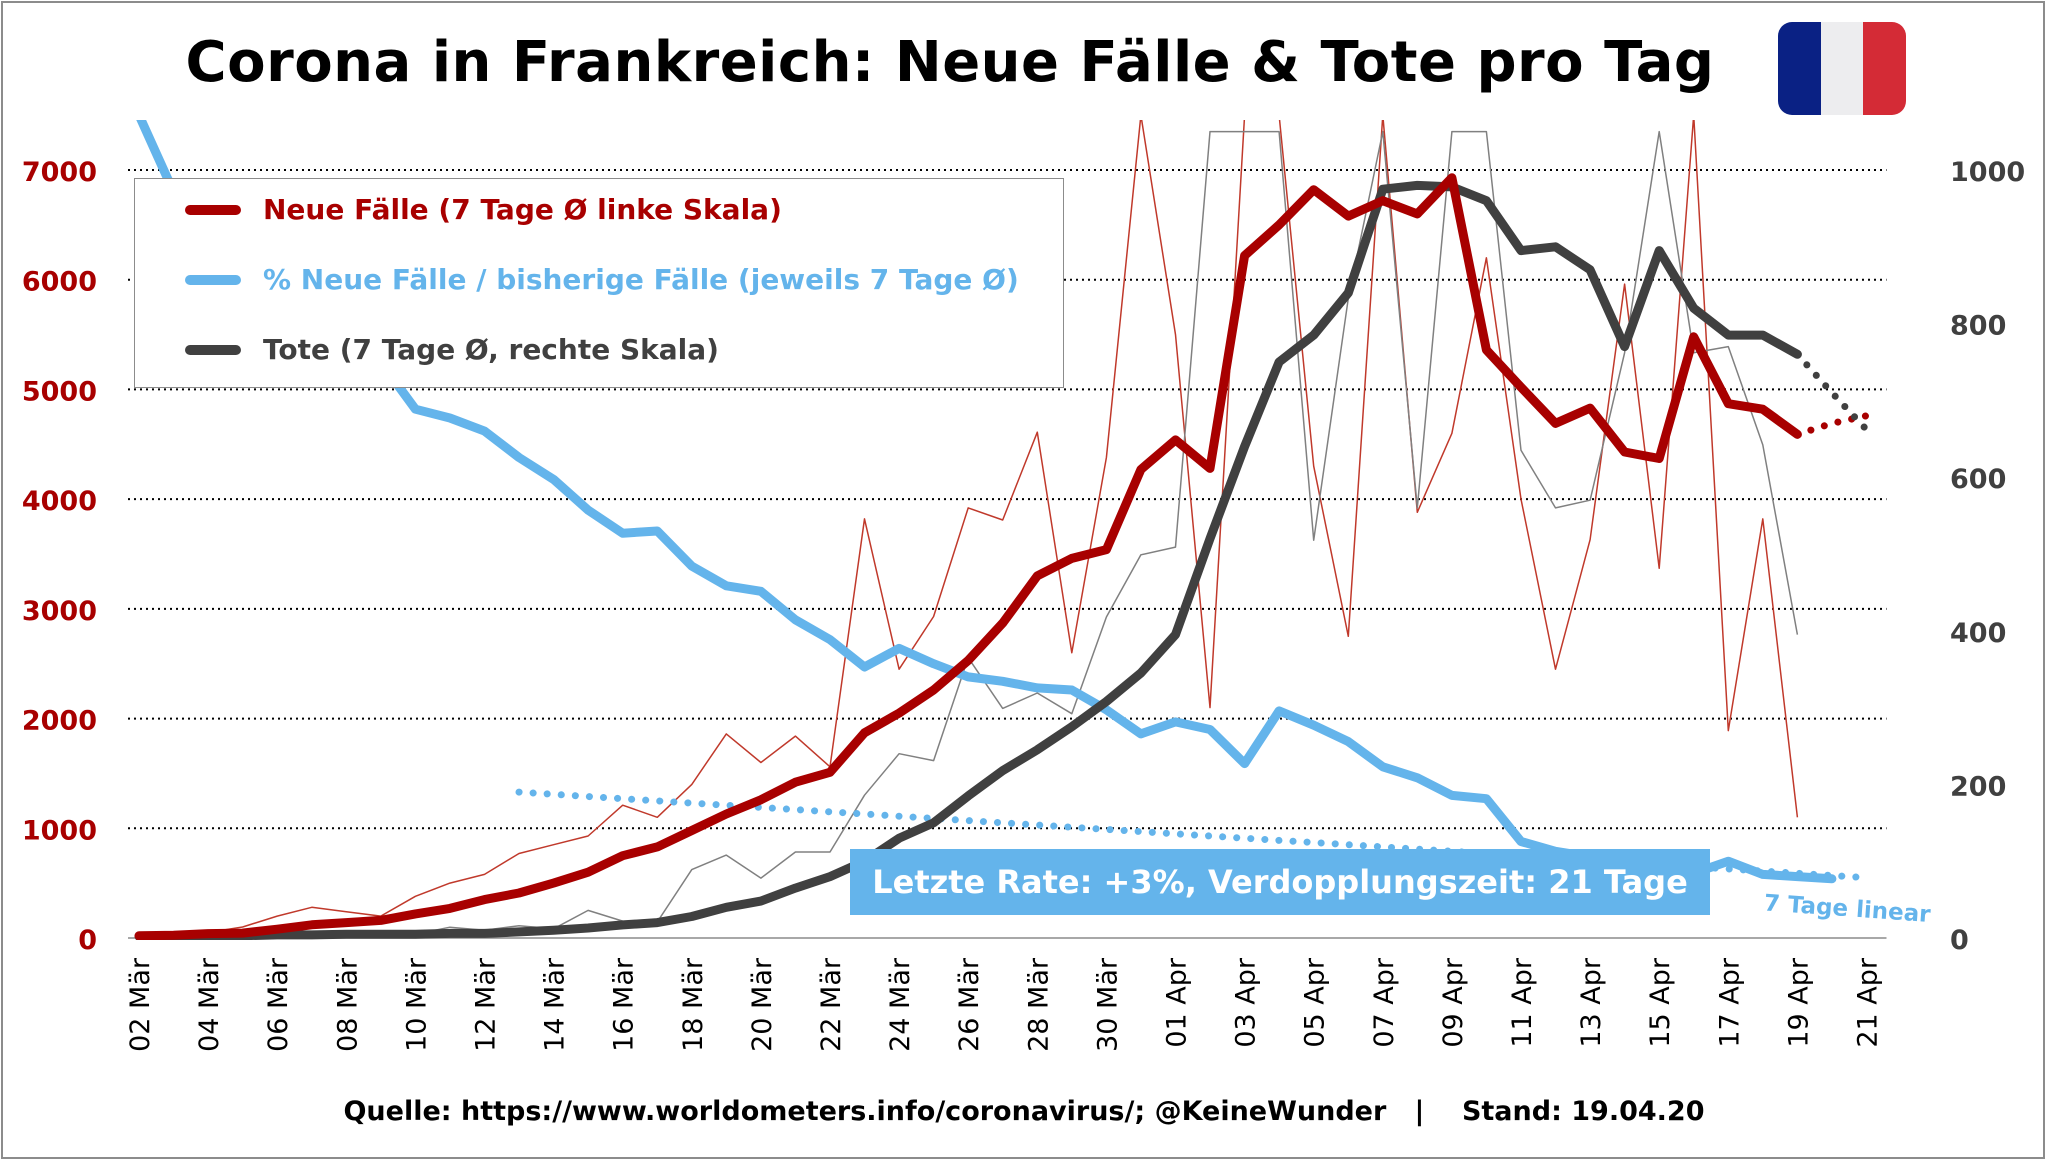 This screenshot has height=1162, width=2048. What do you see at coordinates (87, 940) in the screenshot?
I see `y-left-tick-label: 0` at bounding box center [87, 940].